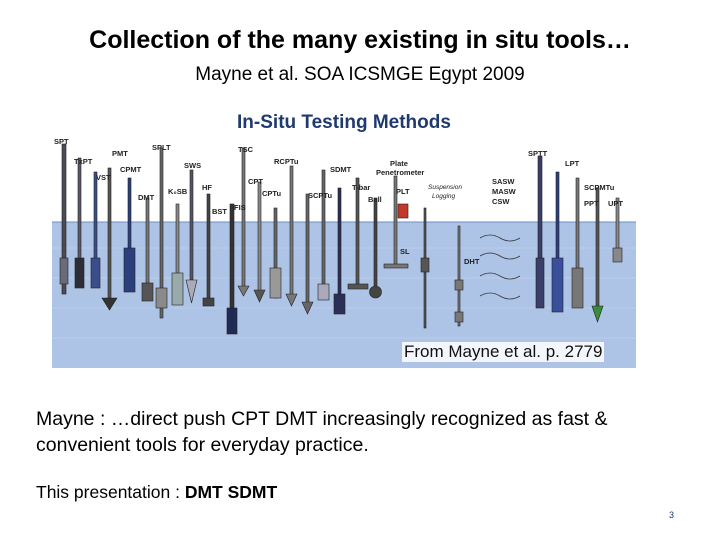 The image size is (720, 540). What do you see at coordinates (538, 153) in the screenshot?
I see `tool-label: SPTT` at bounding box center [538, 153].